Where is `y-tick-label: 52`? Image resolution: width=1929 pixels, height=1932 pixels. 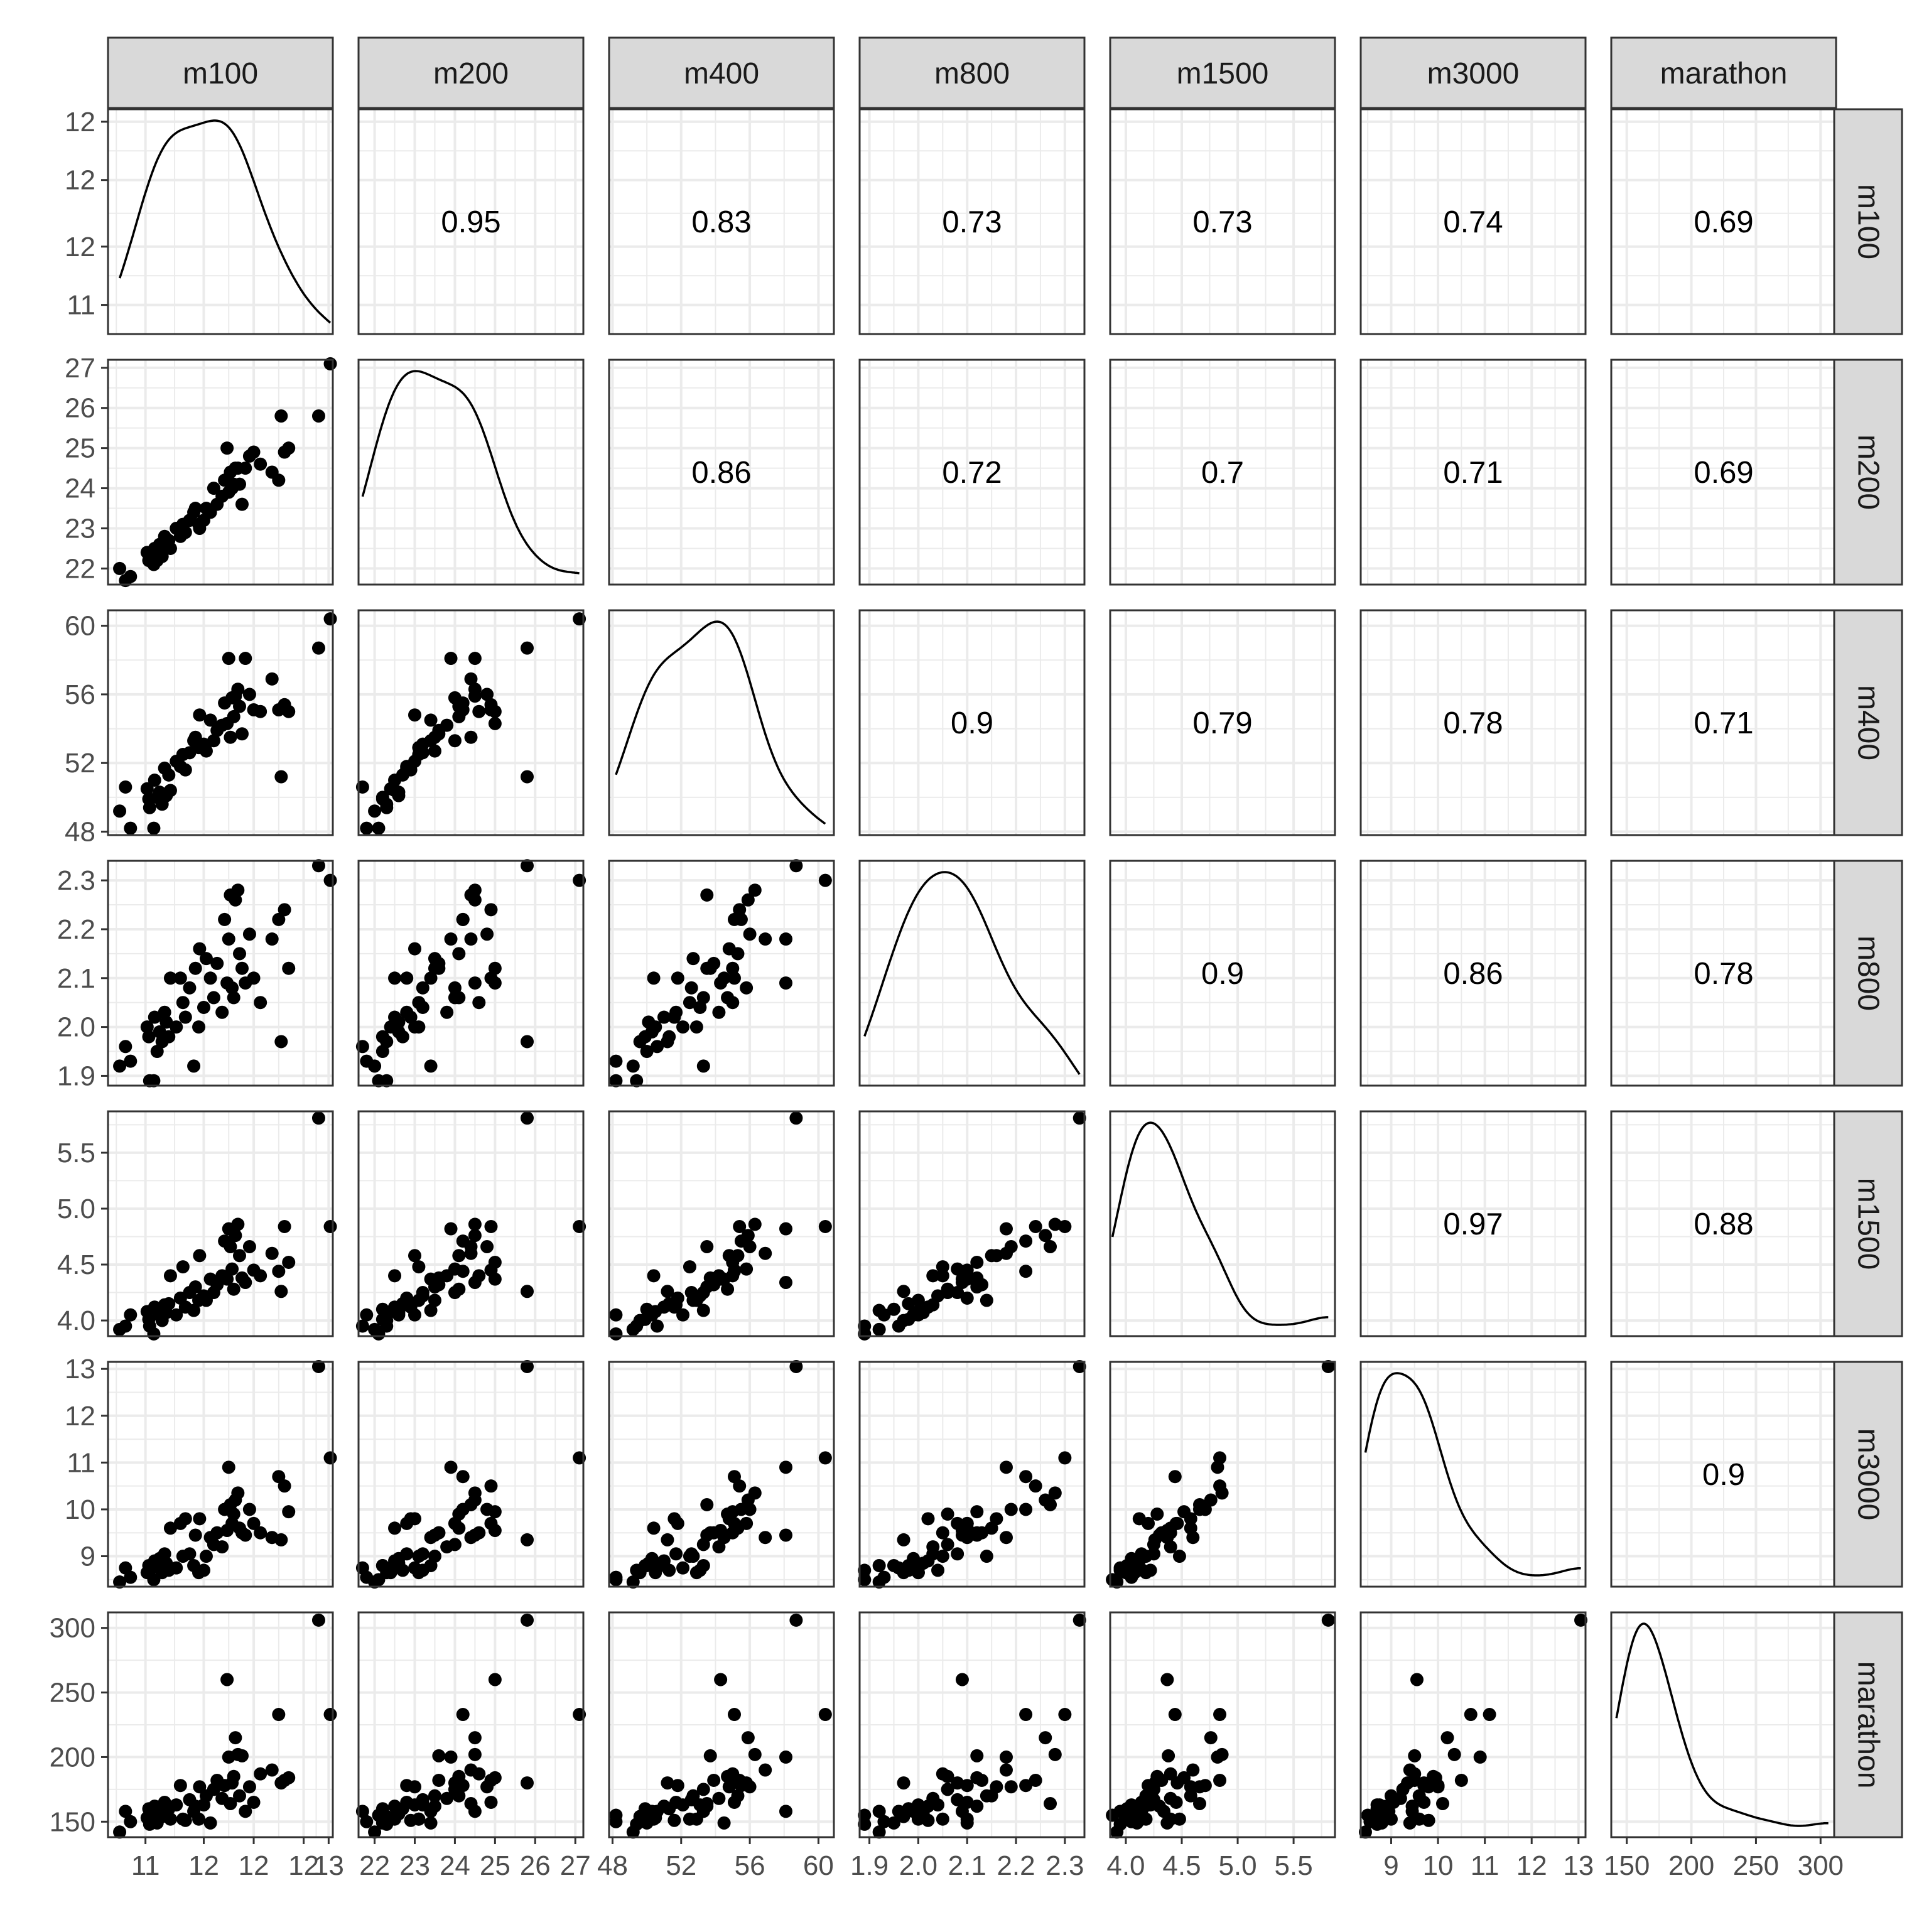 y-tick-label: 52 is located at coordinates (80, 763).